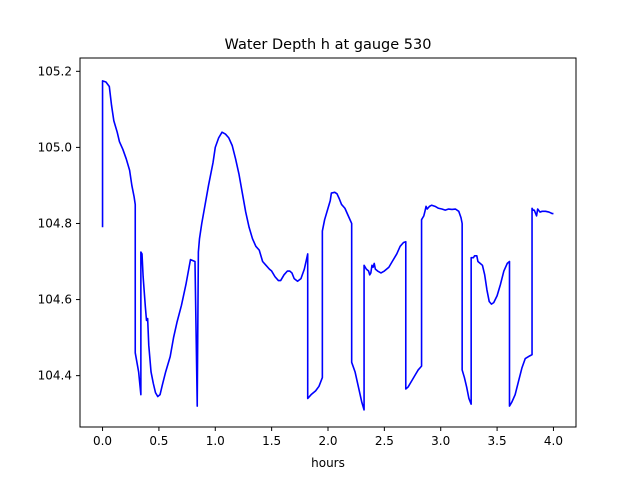 The width and height of the screenshot is (640, 480). I want to click on chart-title: Water Depth h at gauge 530, so click(328, 45).